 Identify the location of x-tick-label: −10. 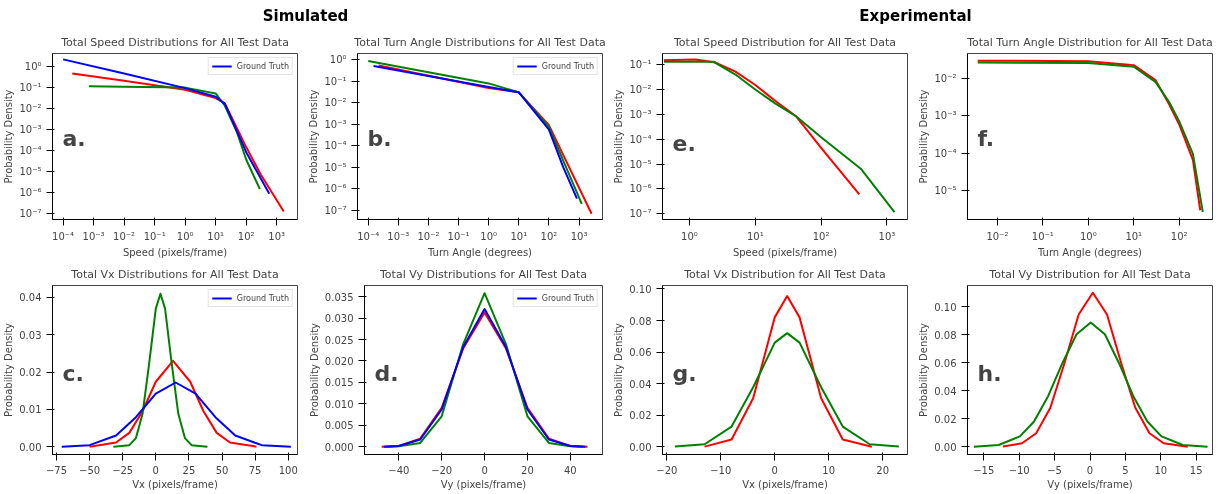
(1019, 470).